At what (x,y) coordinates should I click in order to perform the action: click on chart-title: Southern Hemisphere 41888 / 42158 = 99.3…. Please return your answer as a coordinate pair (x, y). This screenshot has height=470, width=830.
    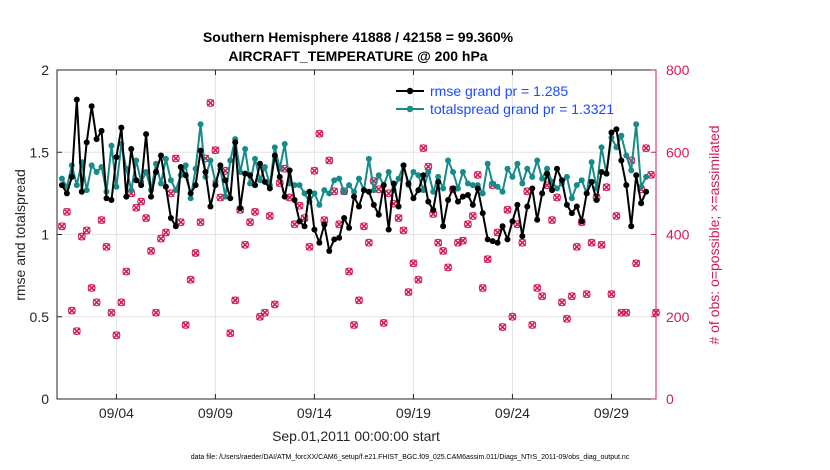
    Looking at the image, I should click on (358, 37).